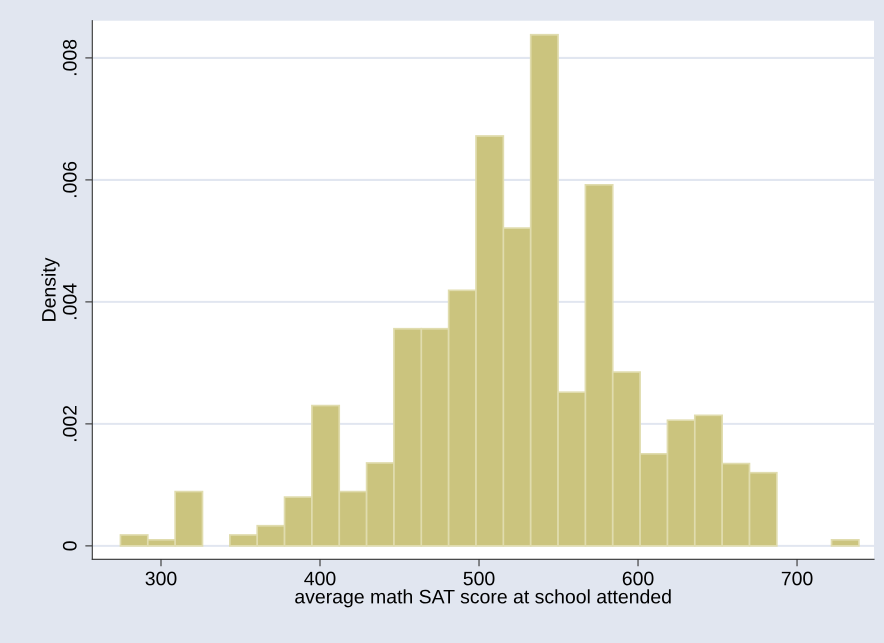 This screenshot has height=643, width=884. What do you see at coordinates (479, 579) in the screenshot?
I see `x-tick-label: 500` at bounding box center [479, 579].